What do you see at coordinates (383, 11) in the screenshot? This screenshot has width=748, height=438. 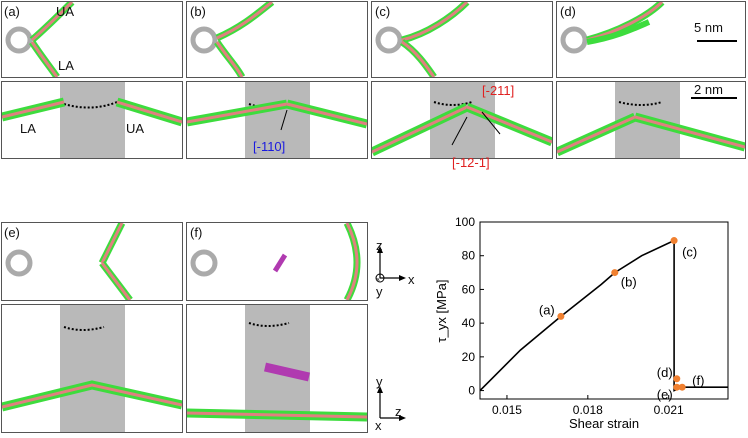 I see `panel-c-label: (c)` at bounding box center [383, 11].